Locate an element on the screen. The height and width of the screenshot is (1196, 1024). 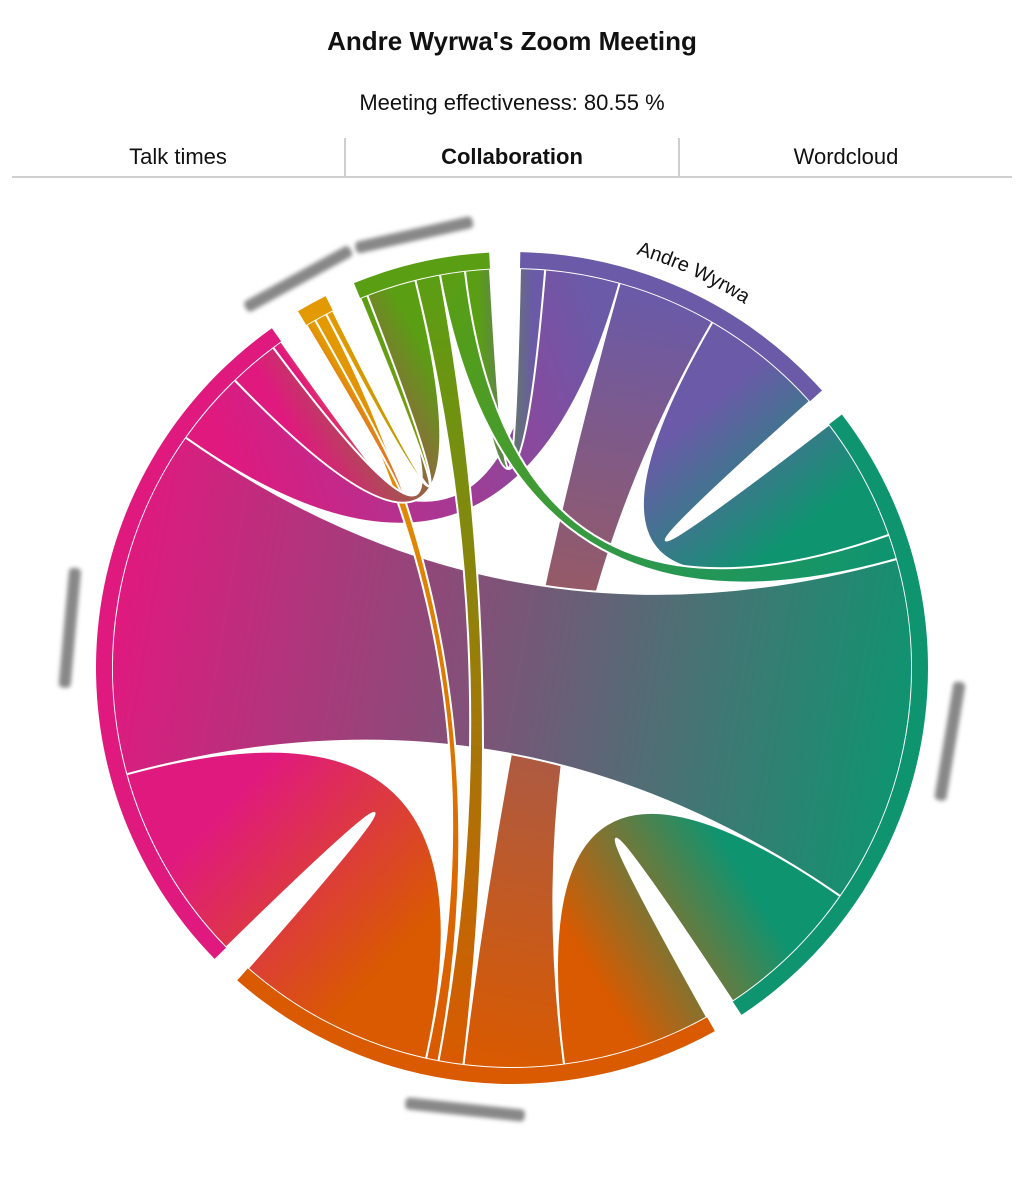
tab-collaboration: Collaboration is located at coordinates (512, 156).